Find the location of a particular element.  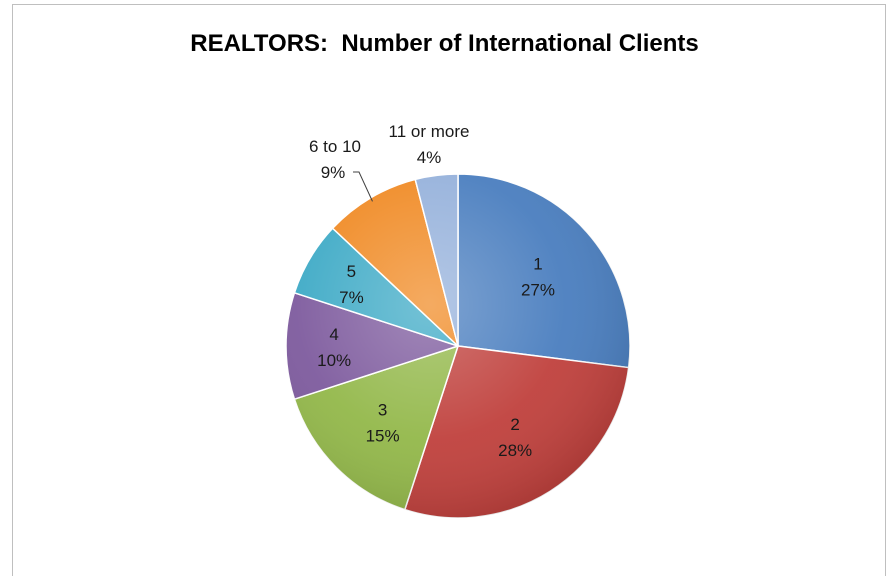

data-label-11-or-more: 11 or more is located at coordinates (429, 131).